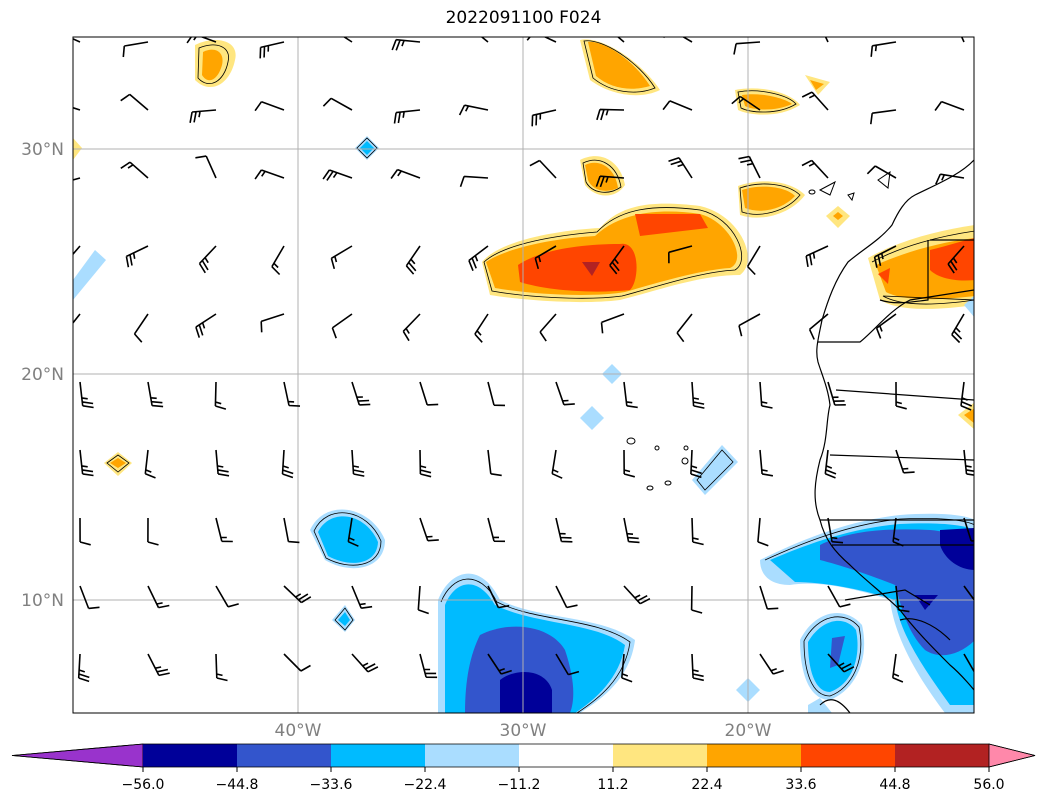 This screenshot has height=805, width=1047. What do you see at coordinates (77, 755) in the screenshot?
I see `colorbar-extend-low` at bounding box center [77, 755].